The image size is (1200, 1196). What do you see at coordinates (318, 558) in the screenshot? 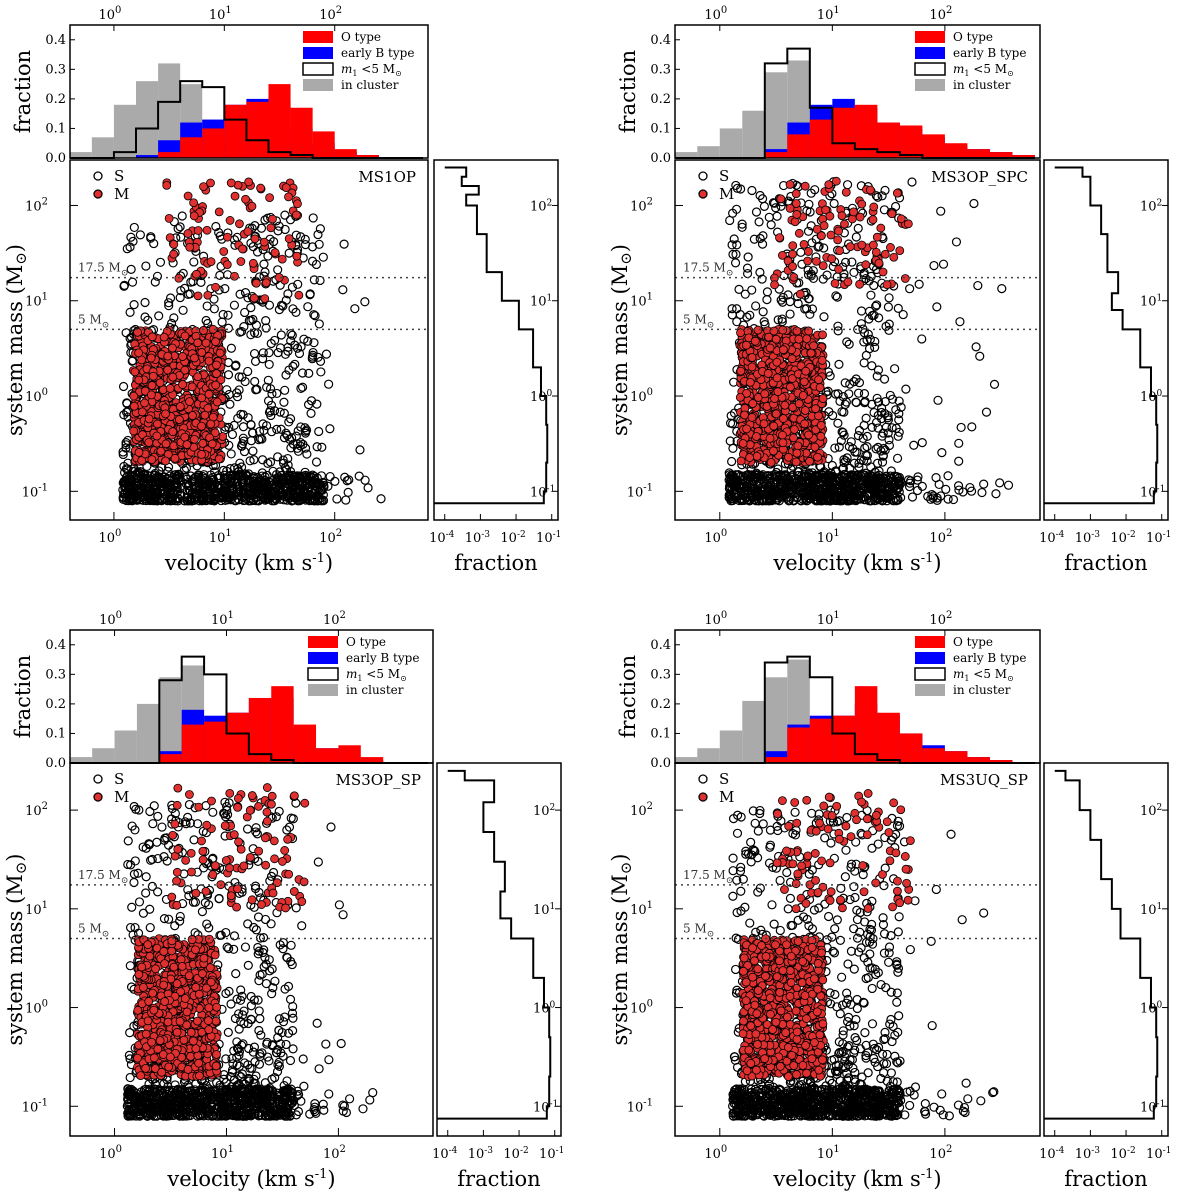
I see `x-axis-title-sup: -1` at bounding box center [318, 558].